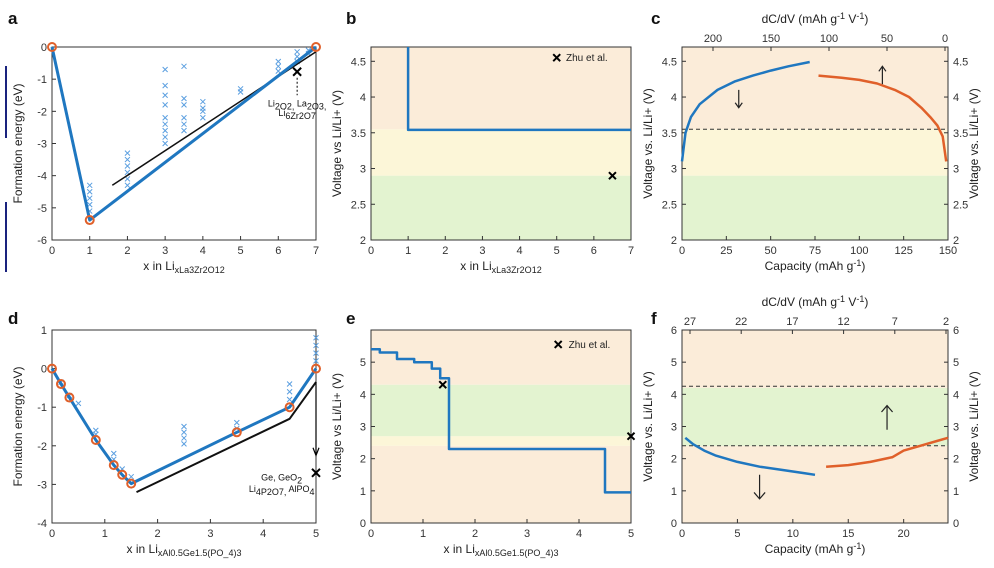  Describe the element at coordinates (771, 251) in the screenshot. I see `x-tick-label: 50` at that location.